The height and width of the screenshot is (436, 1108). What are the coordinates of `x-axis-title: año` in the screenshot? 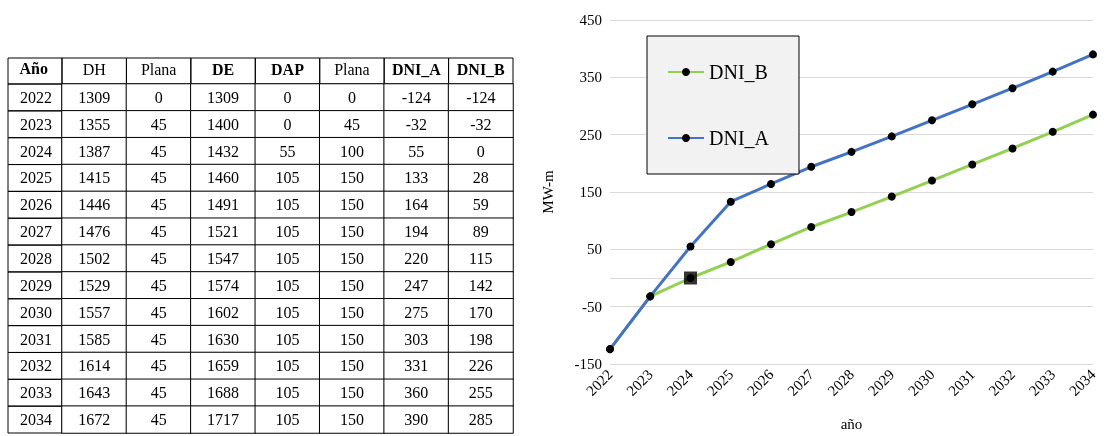 It's located at (851, 423).